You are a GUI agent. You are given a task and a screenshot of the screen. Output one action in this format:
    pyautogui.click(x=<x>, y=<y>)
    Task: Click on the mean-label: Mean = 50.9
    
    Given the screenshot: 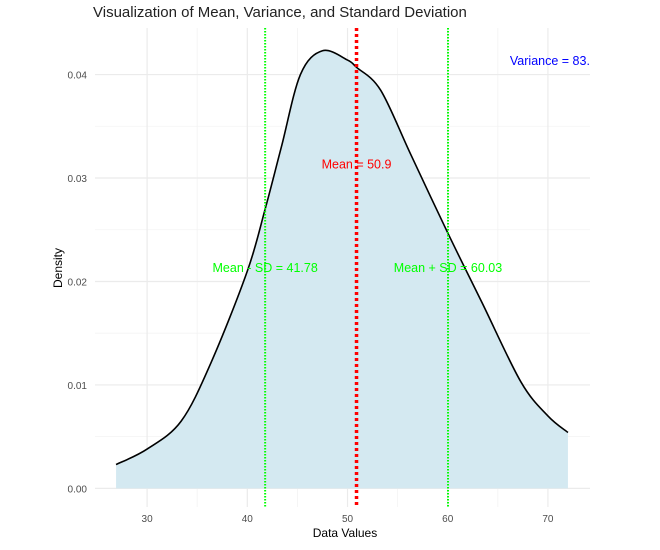 What is the action you would take?
    pyautogui.click(x=357, y=165)
    